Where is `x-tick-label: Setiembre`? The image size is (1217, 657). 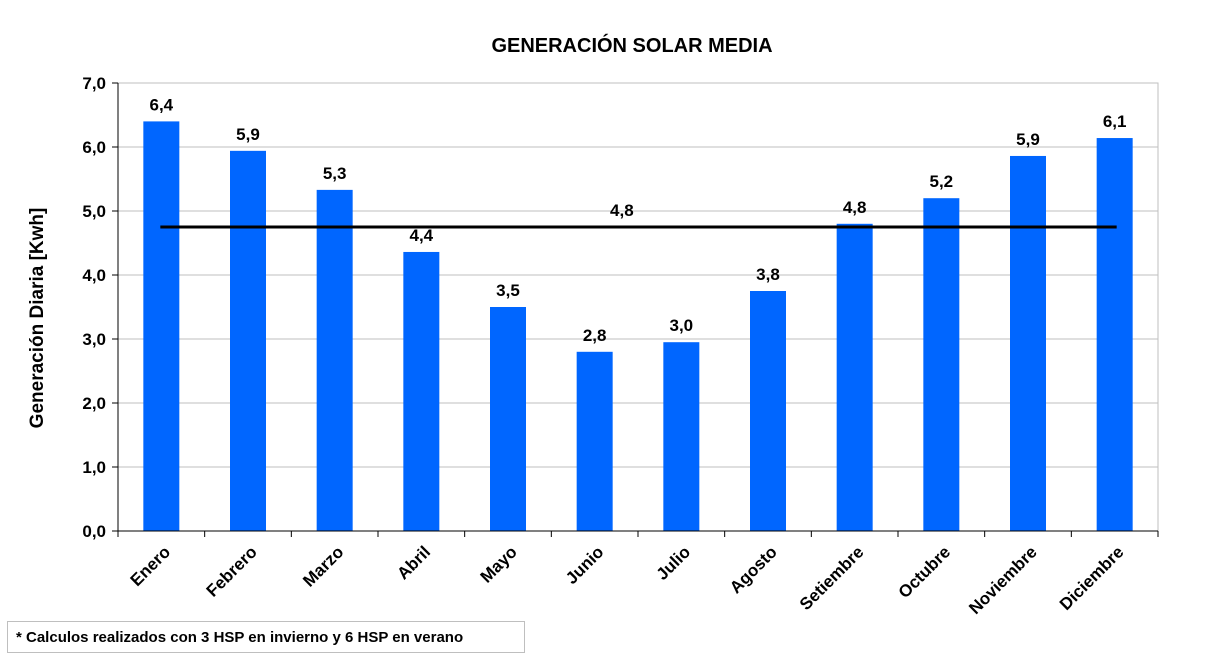
x-tick-label: Setiembre is located at coordinates (832, 578).